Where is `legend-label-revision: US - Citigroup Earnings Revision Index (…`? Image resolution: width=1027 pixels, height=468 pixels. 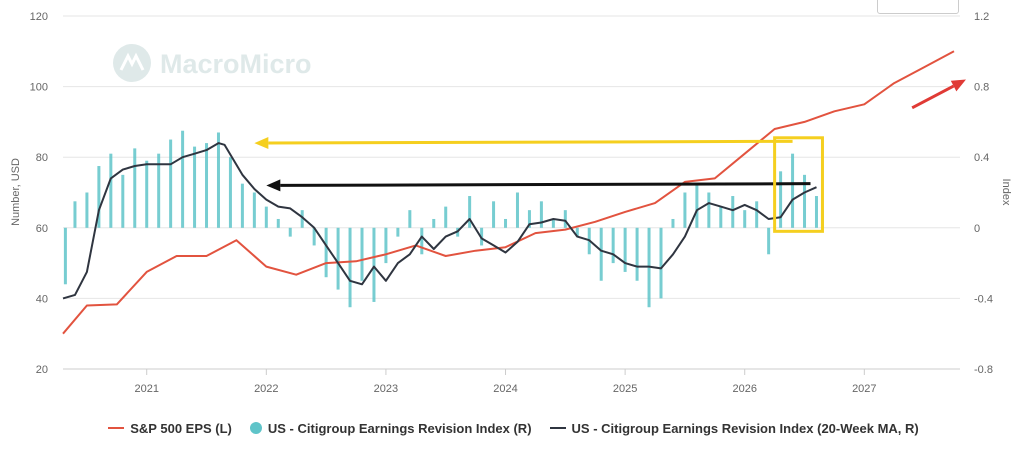
legend-label-revision: US - Citigroup Earnings Revision Index (… is located at coordinates (399, 428).